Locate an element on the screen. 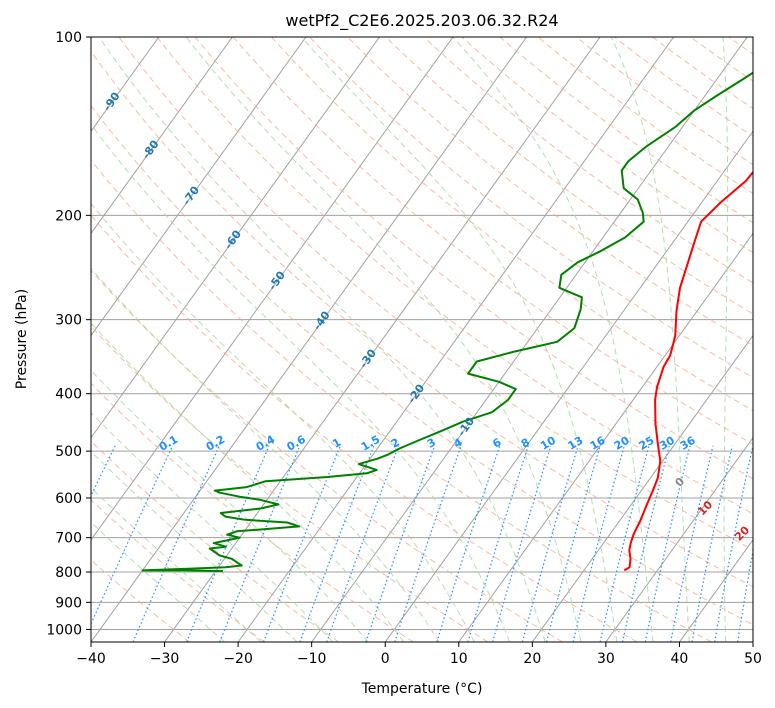 The image size is (775, 708). x-axis-label: Temperature (°C) is located at coordinates (422, 689).